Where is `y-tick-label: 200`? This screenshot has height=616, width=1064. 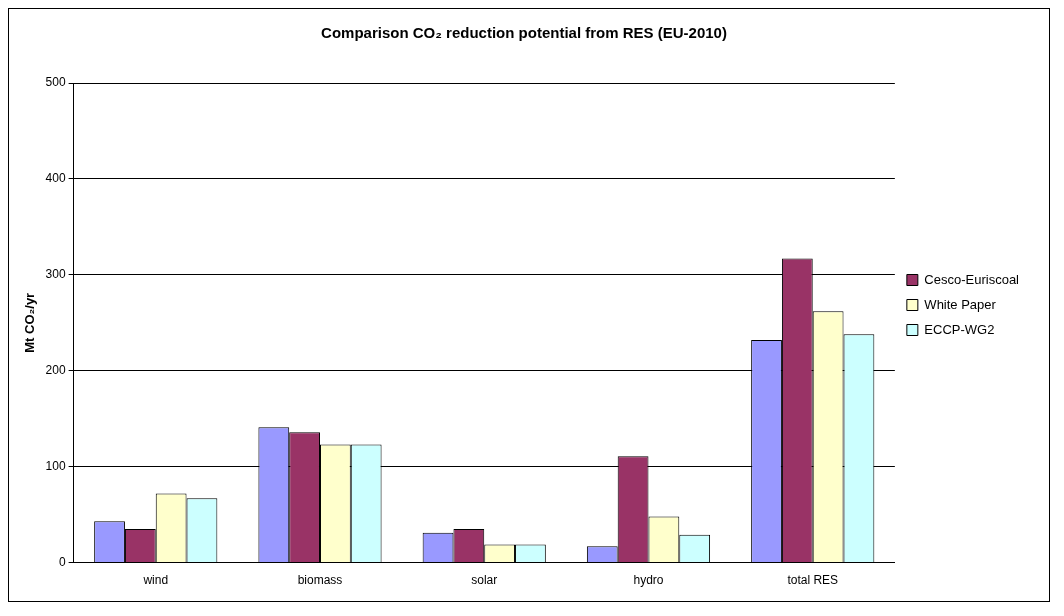
y-tick-label: 200 is located at coordinates (55, 370).